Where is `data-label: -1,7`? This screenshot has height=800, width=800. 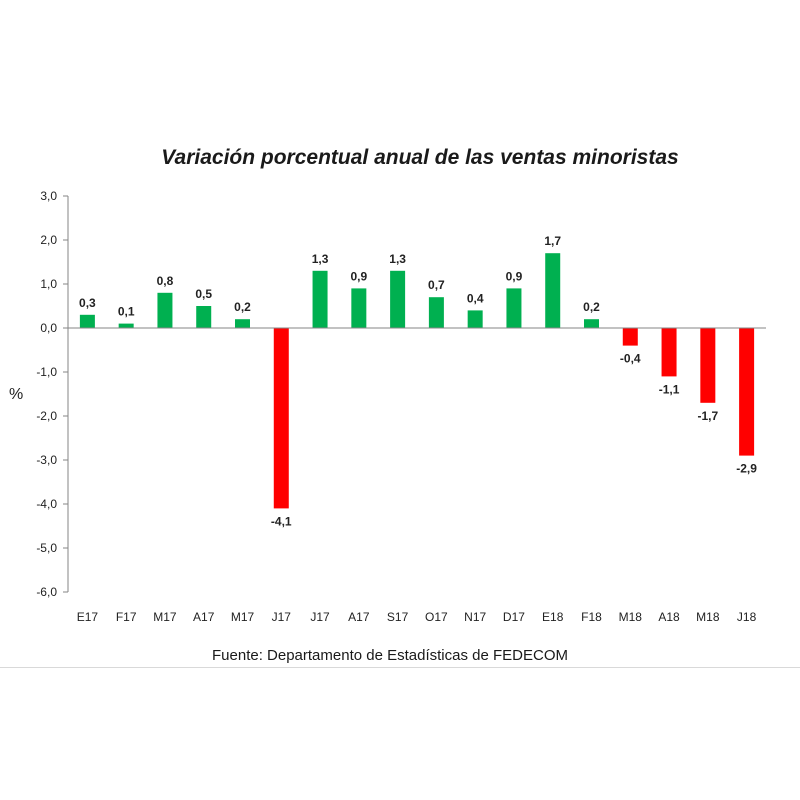 data-label: -1,7 is located at coordinates (707, 416).